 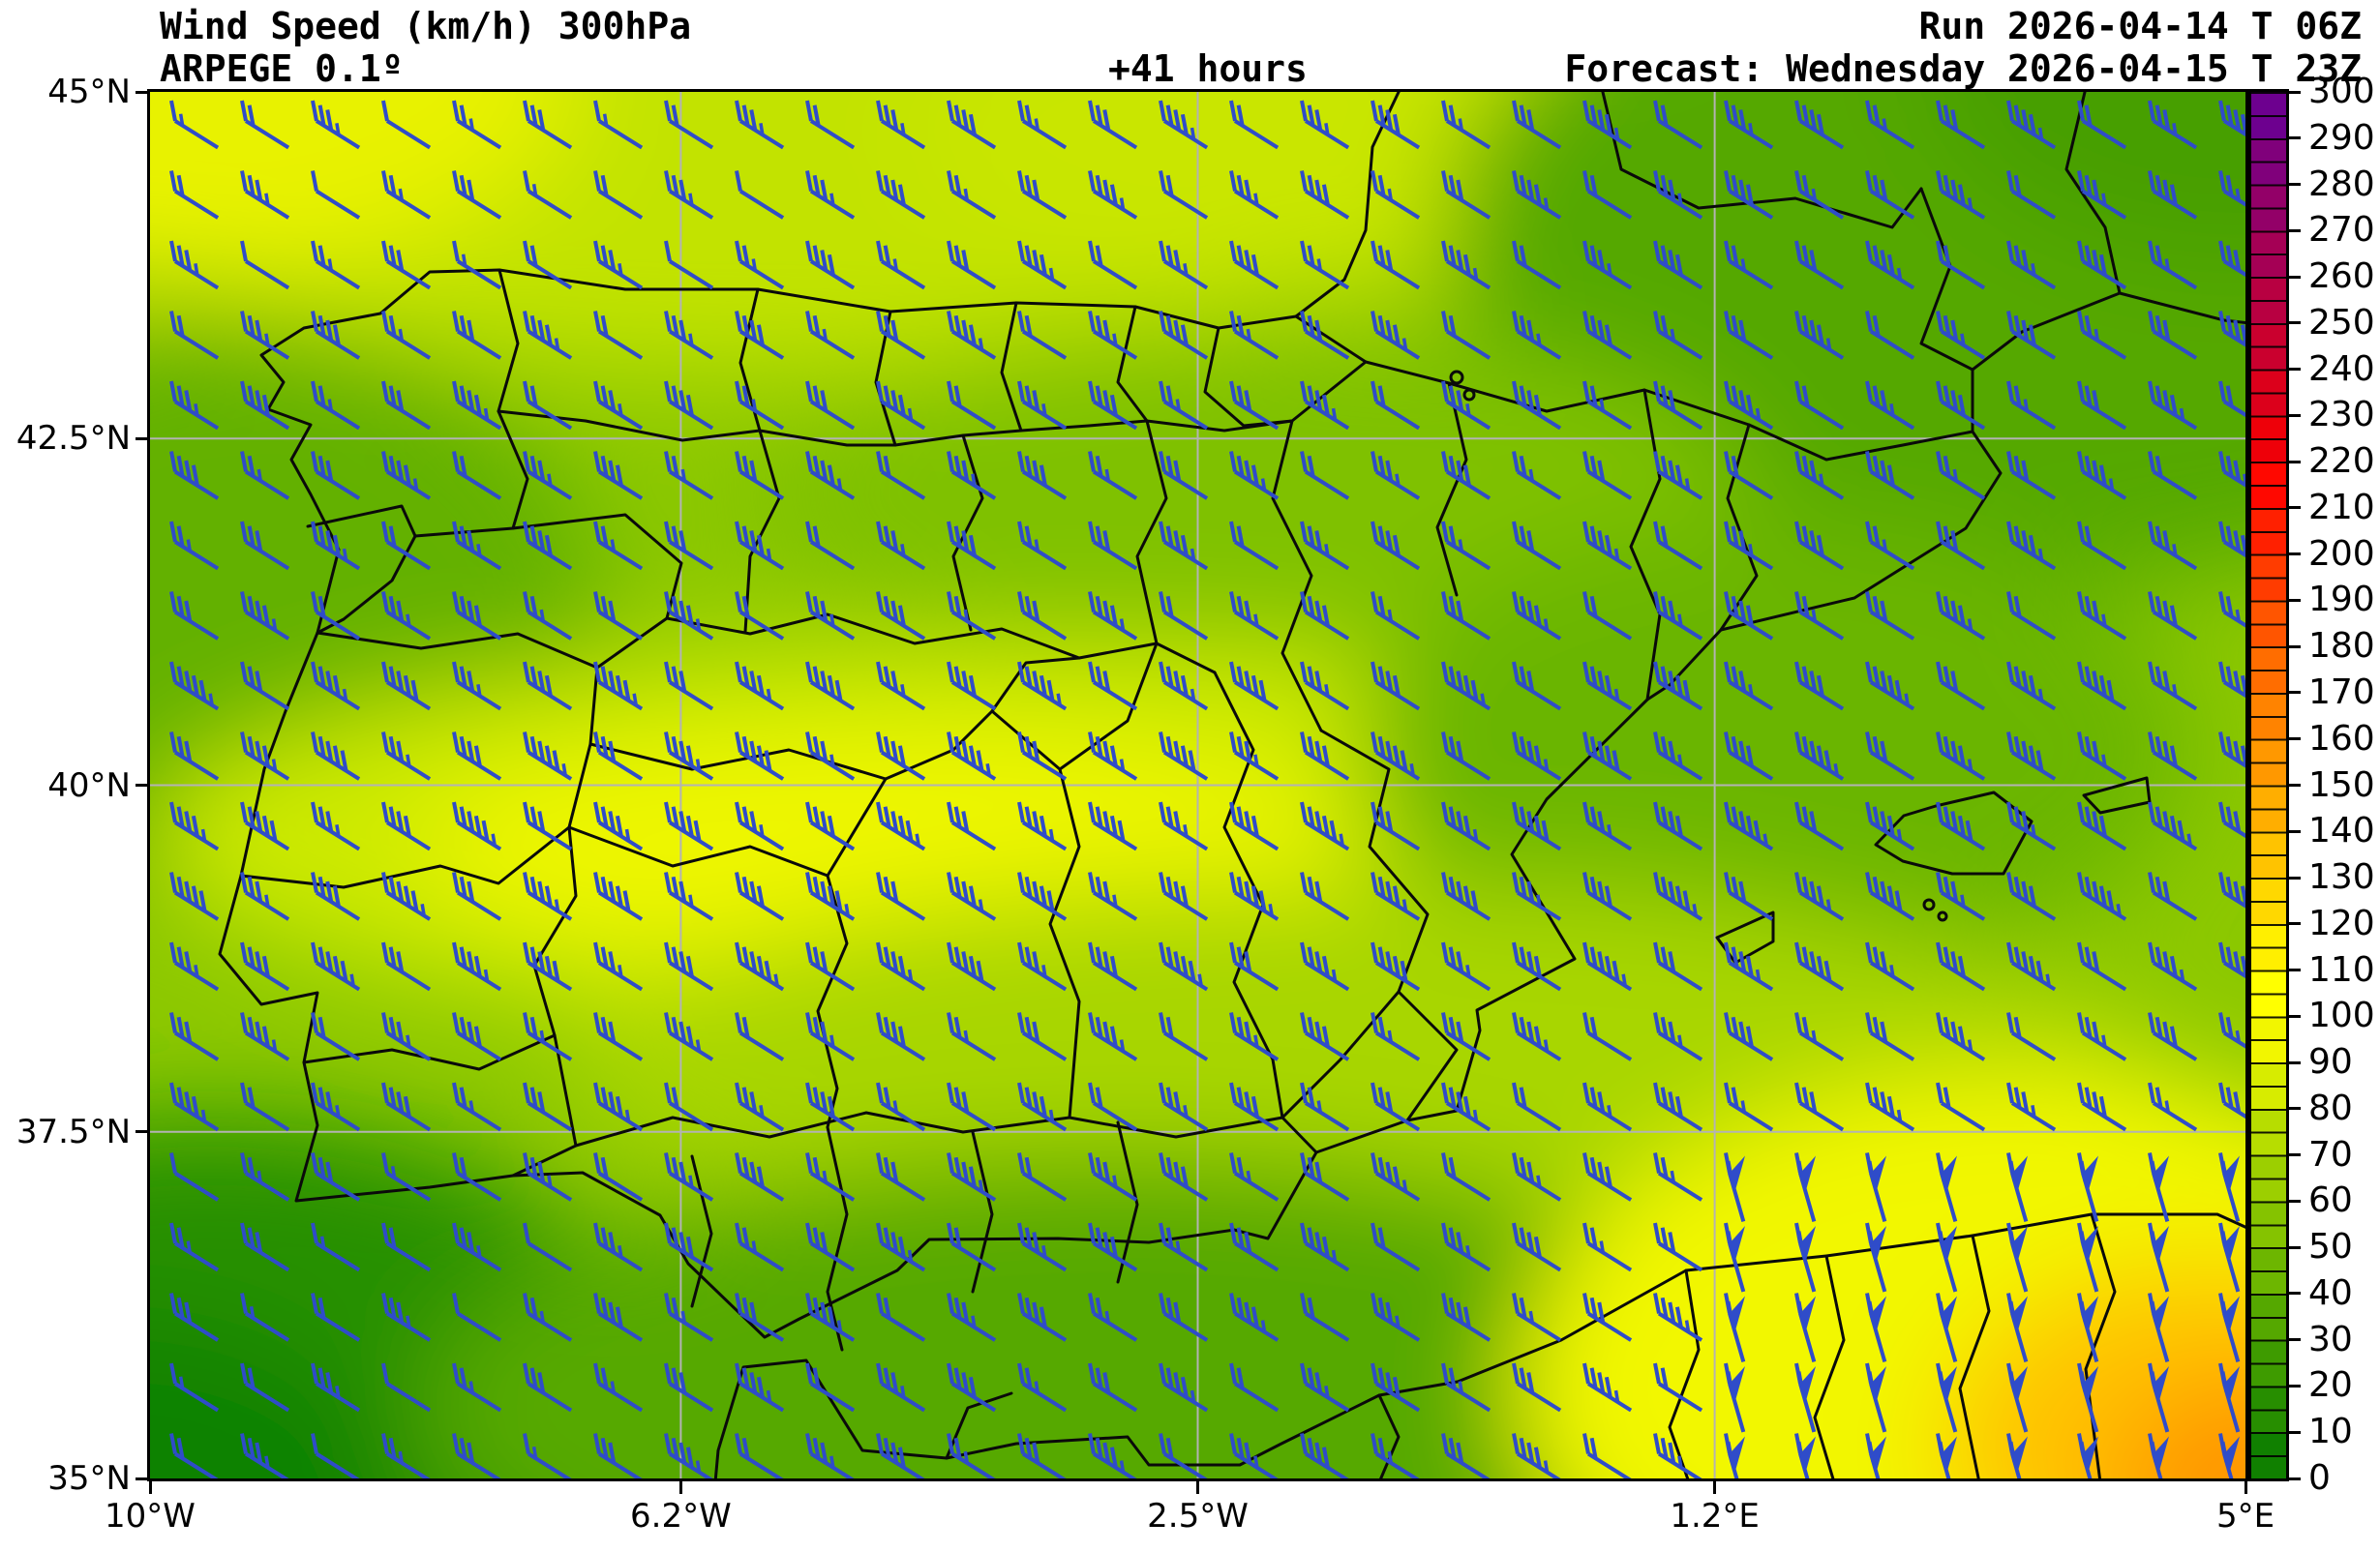 I want to click on lat-tick-label: 40°N, so click(x=89, y=785).